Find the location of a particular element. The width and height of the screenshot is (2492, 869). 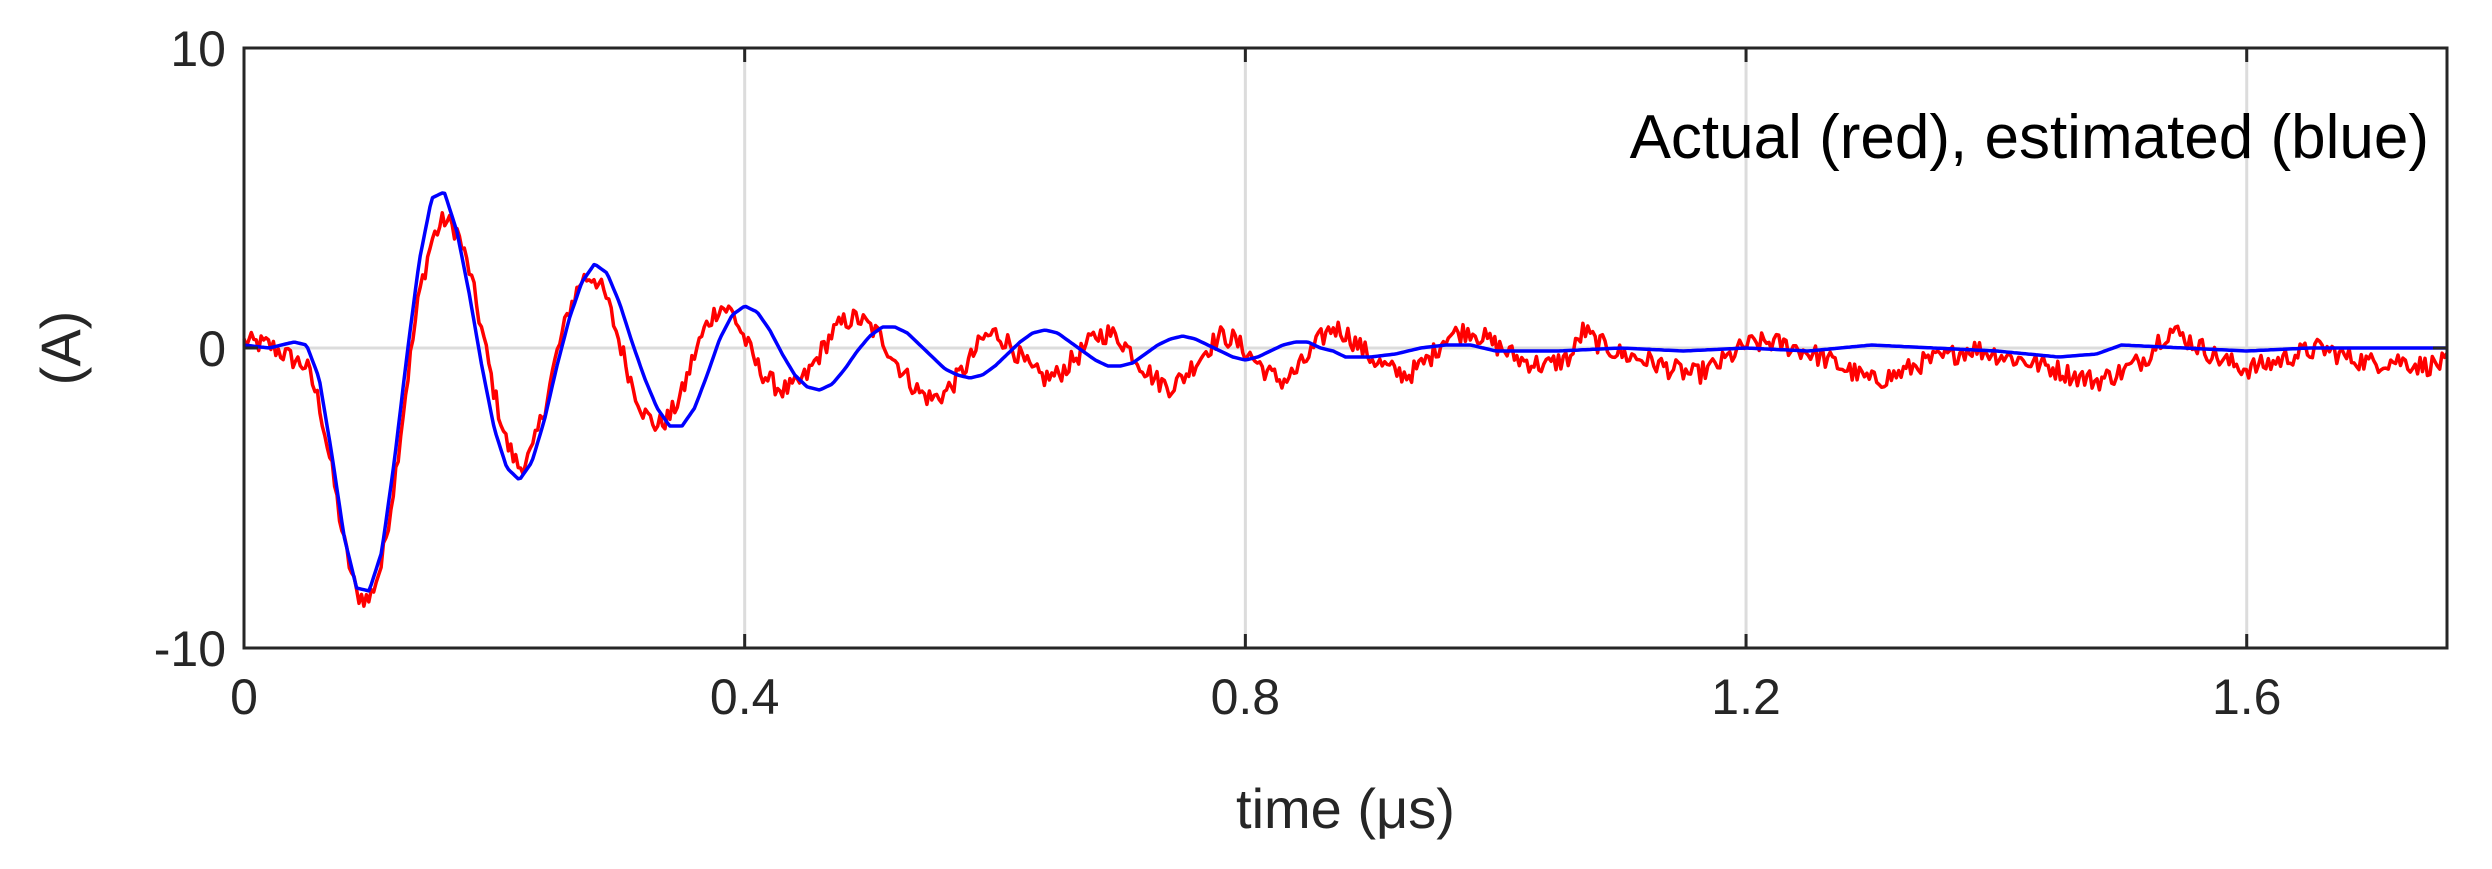

legend-annotation: Actual (red), estimated (blue) is located at coordinates (2029, 137).